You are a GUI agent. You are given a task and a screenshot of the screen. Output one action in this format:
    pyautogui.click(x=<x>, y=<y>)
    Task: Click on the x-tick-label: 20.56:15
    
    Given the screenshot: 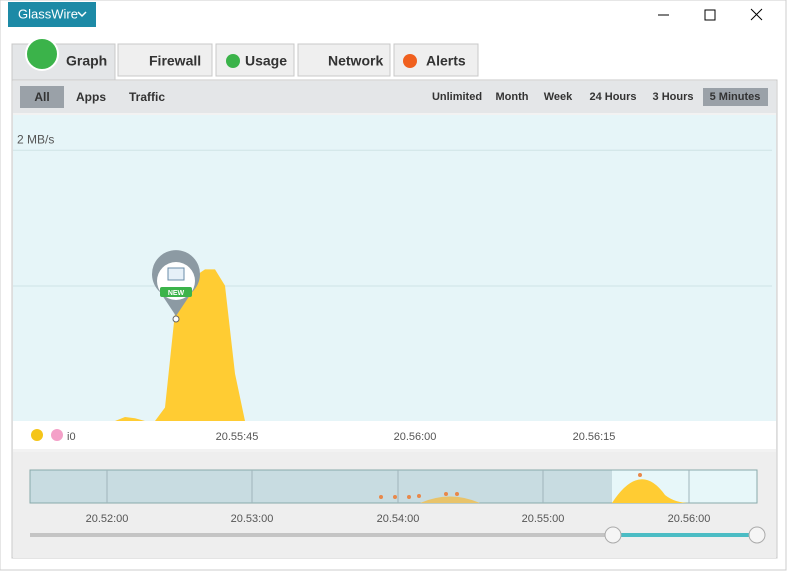 What is the action you would take?
    pyautogui.click(x=594, y=437)
    